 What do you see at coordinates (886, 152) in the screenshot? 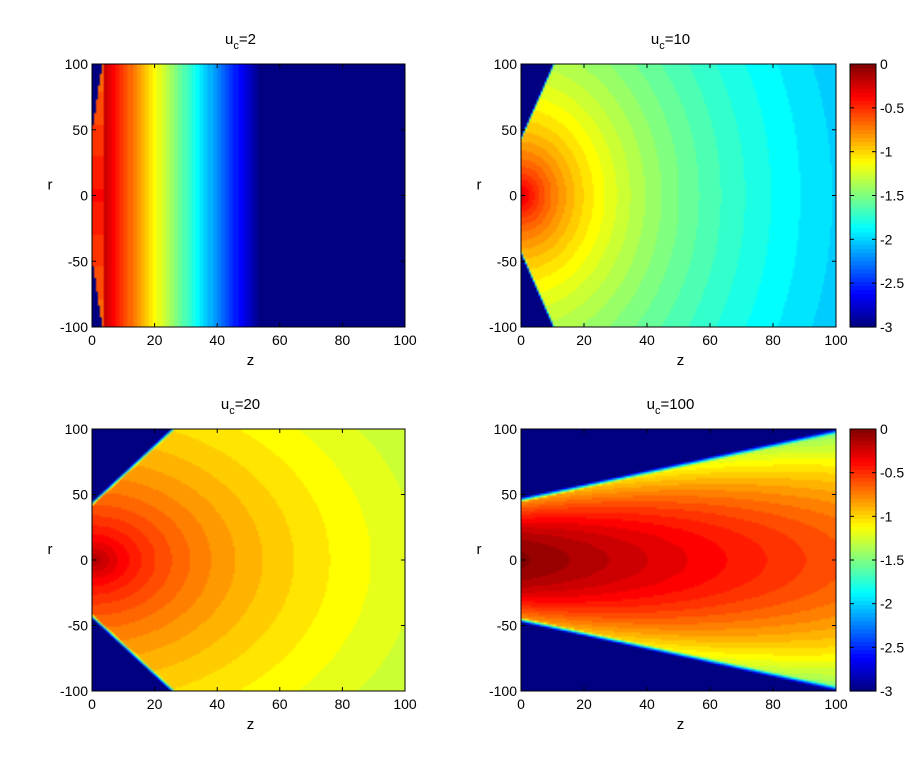
I see `colorbar-tick-label: -1` at bounding box center [886, 152].